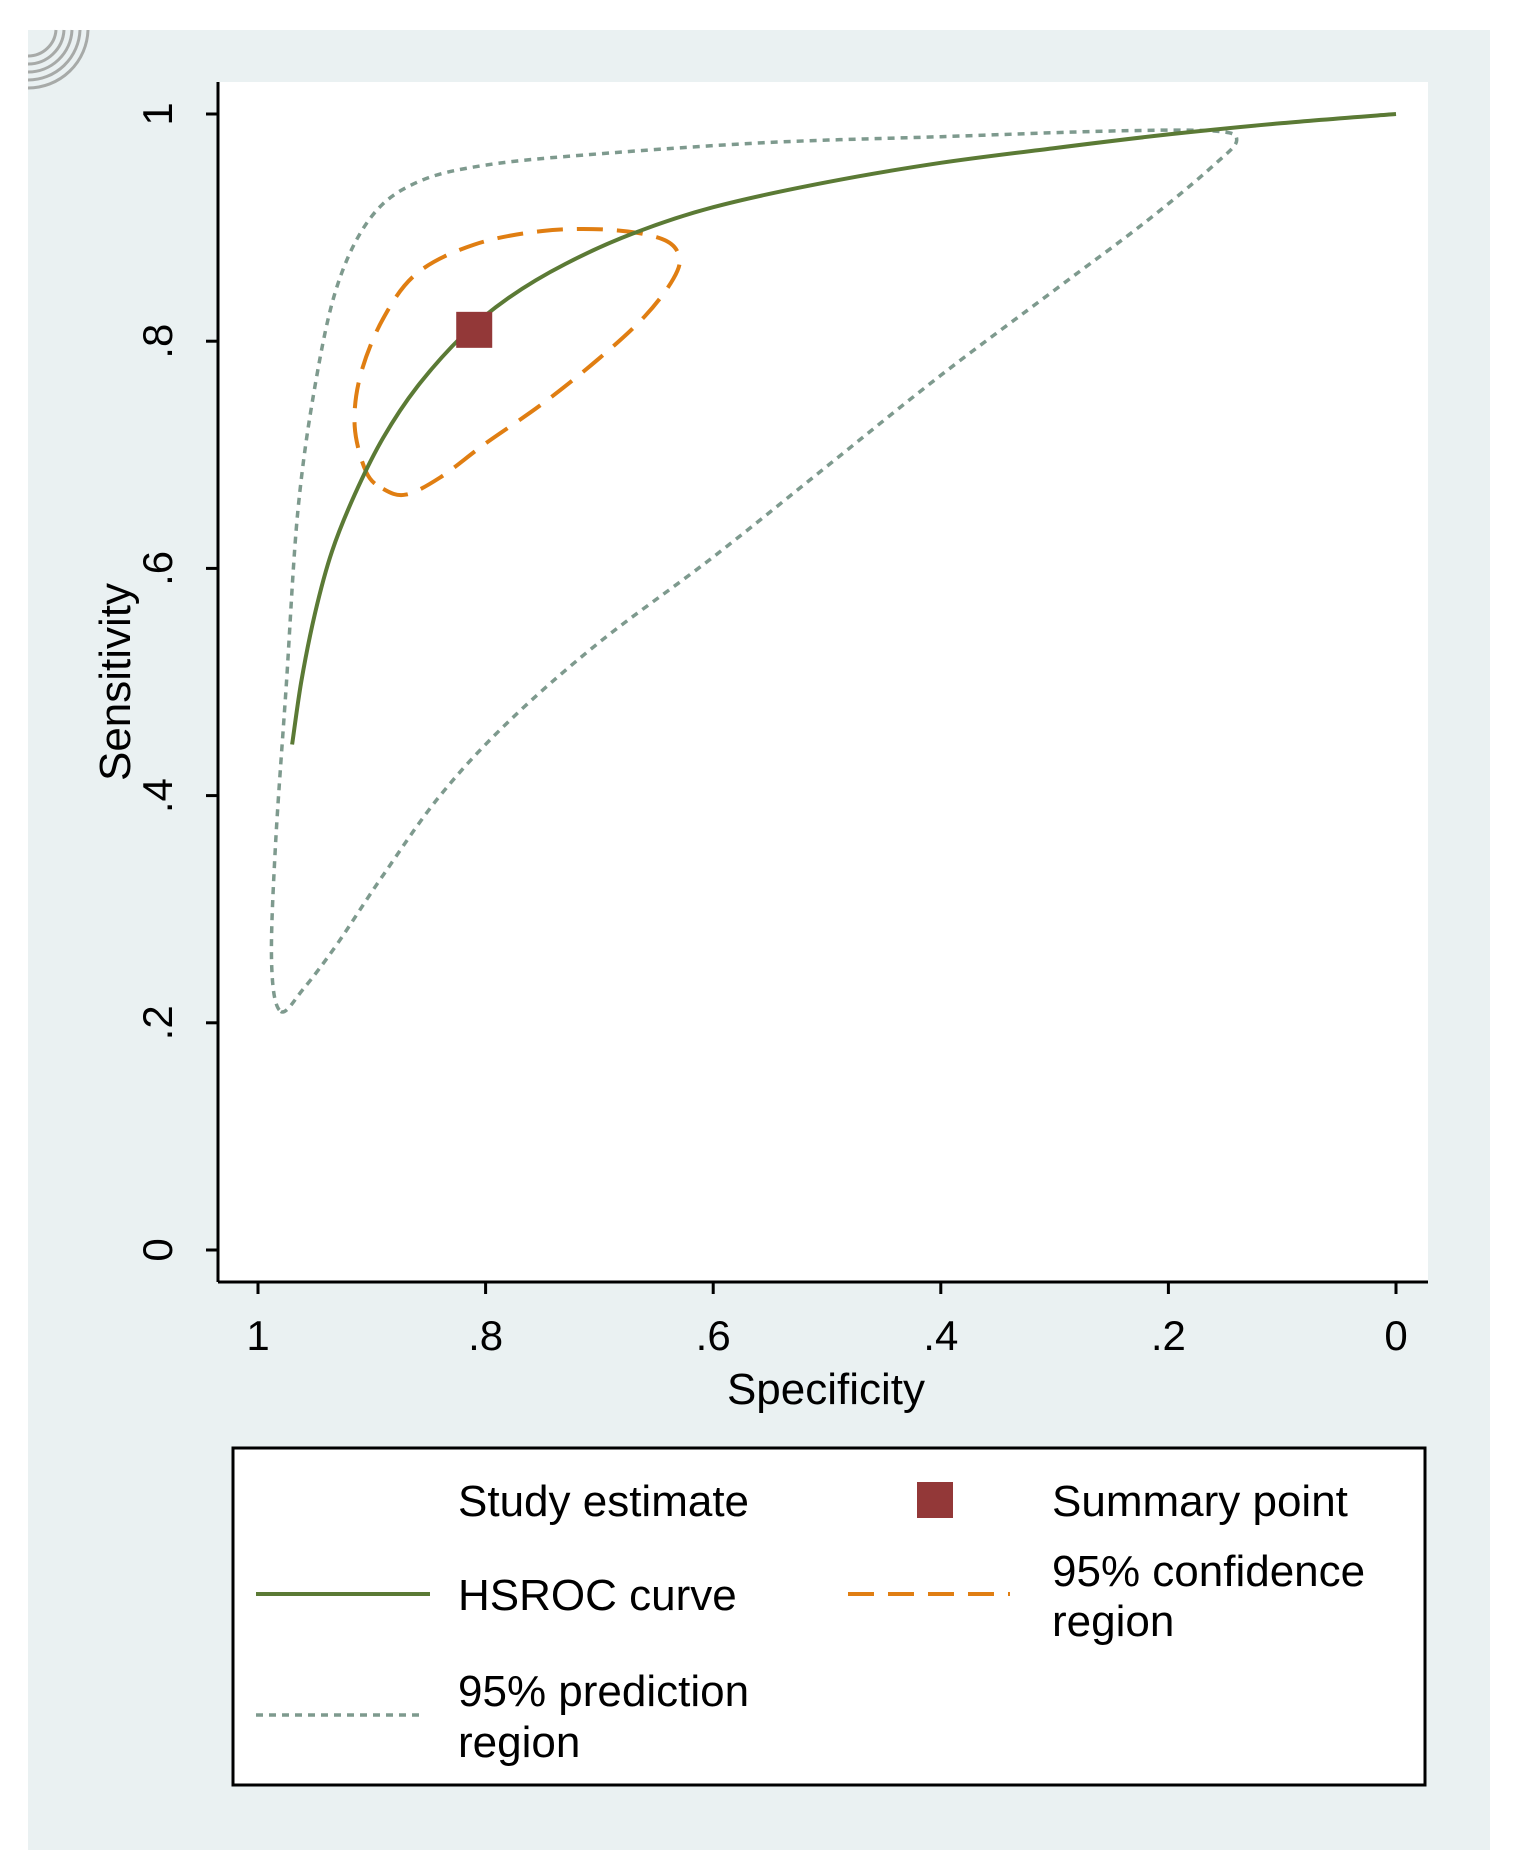  I want to click on y-tick-label-4: .8, so click(157, 341).